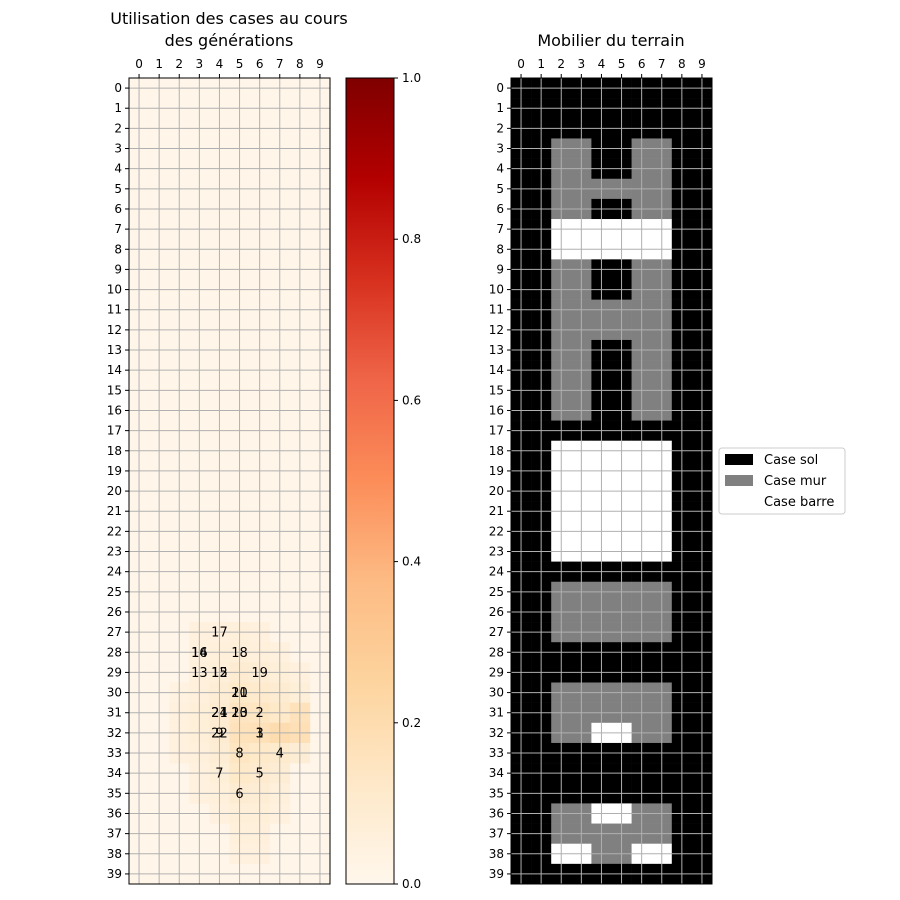  I want to click on heatmap-ytick-label: 14, so click(114, 370).